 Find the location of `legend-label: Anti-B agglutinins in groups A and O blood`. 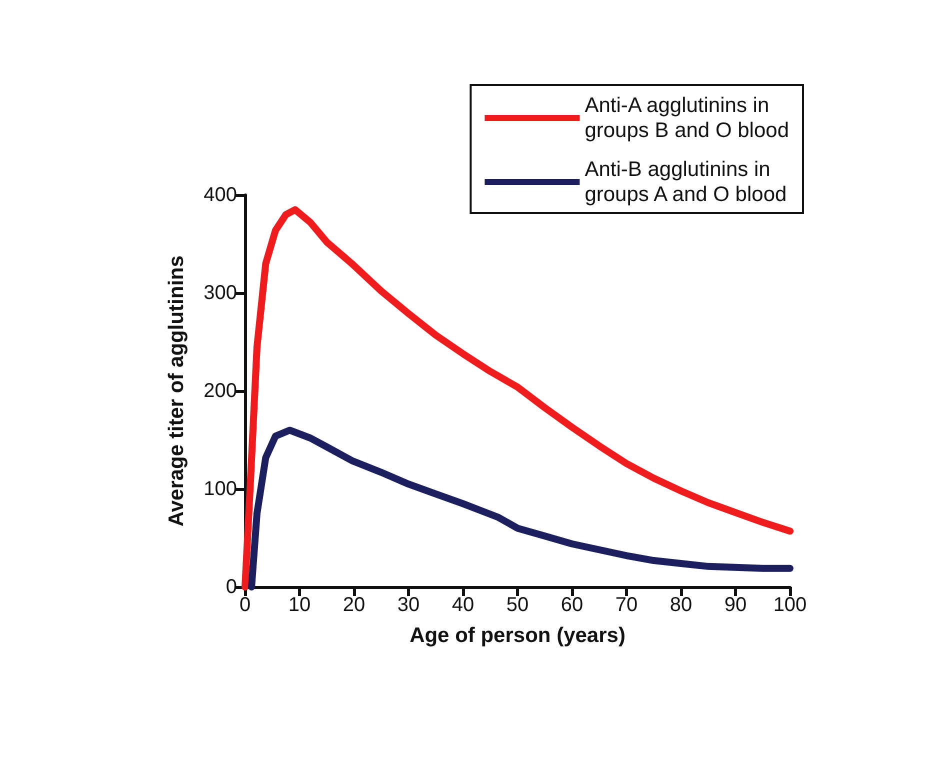

legend-label: Anti-B agglutinins in groups A and O blood is located at coordinates (685, 182).